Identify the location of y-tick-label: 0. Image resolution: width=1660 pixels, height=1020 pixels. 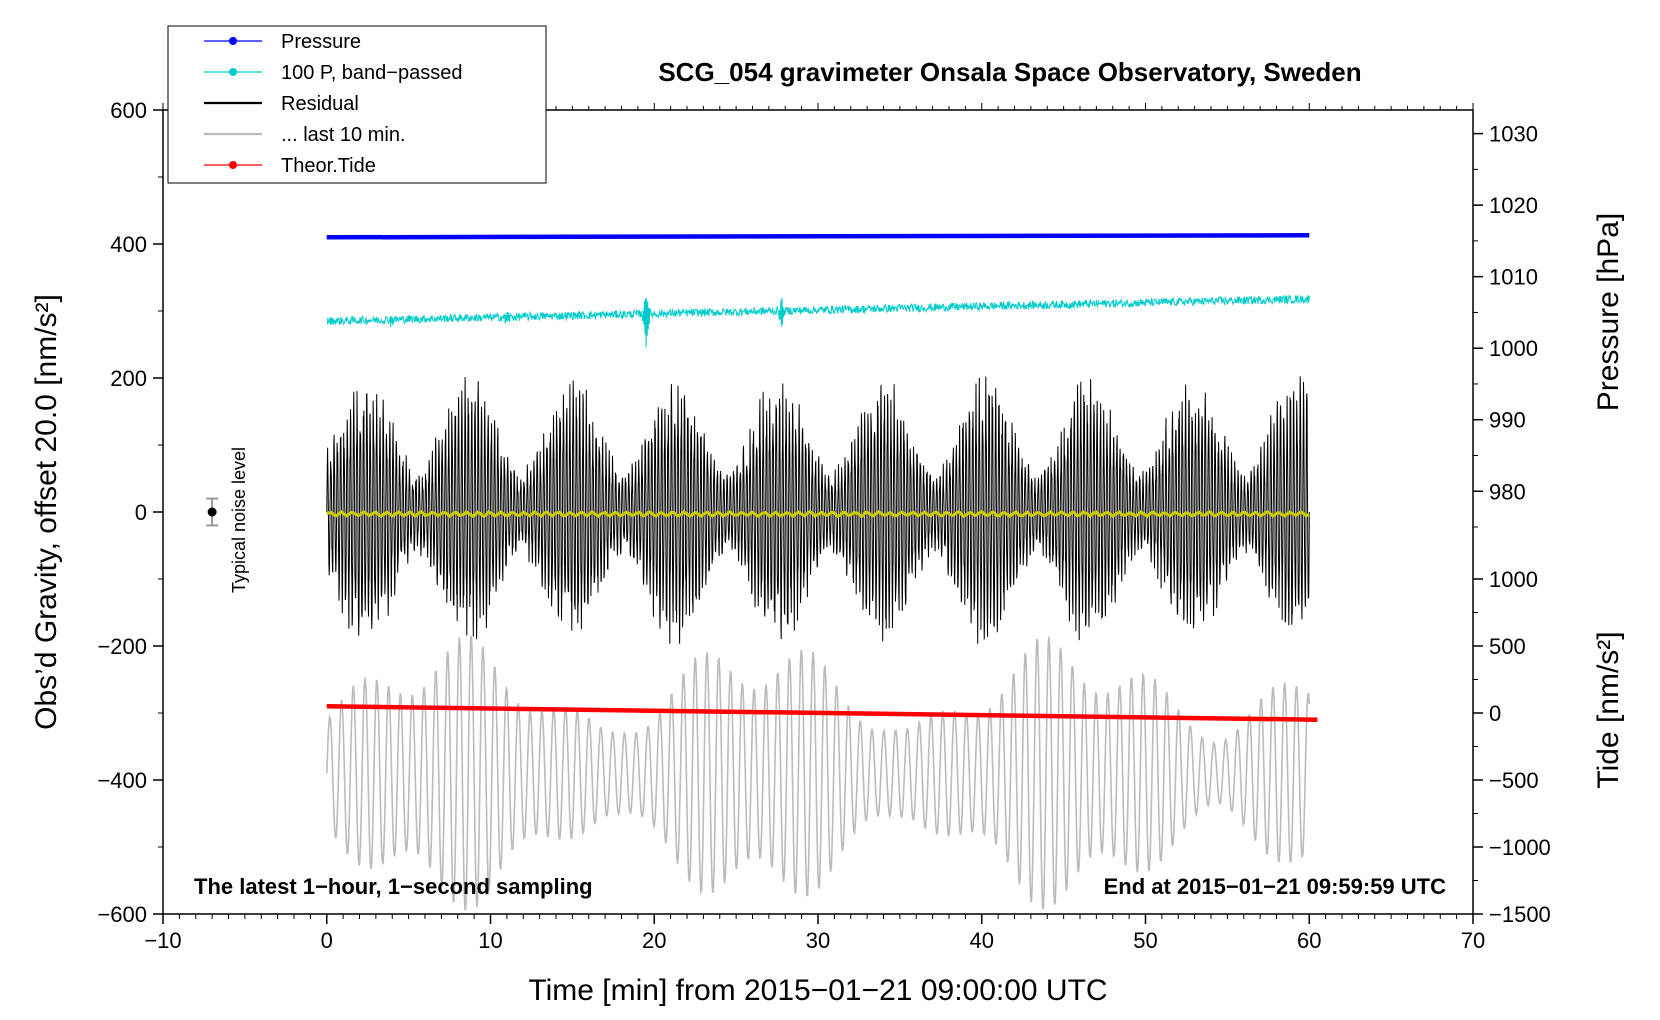
(141, 512).